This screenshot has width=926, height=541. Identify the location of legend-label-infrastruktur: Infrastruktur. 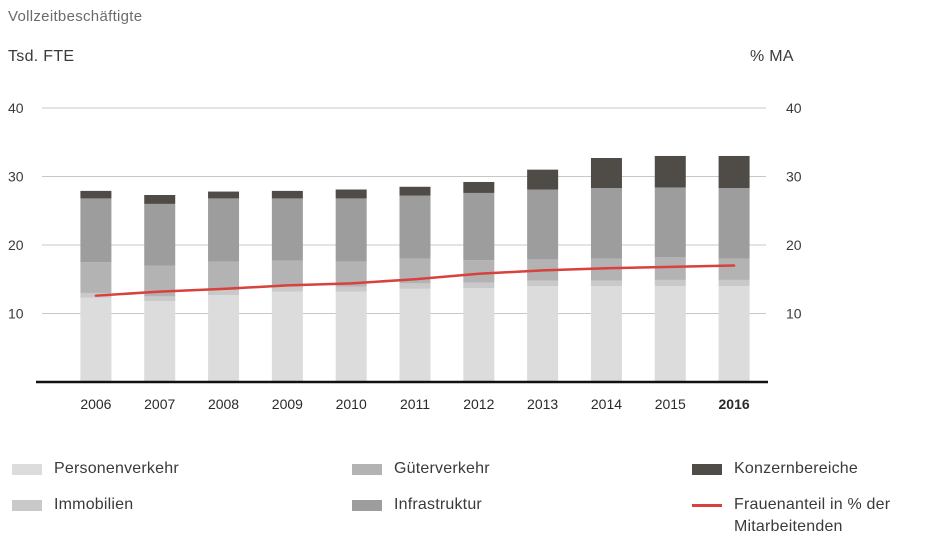
(438, 504).